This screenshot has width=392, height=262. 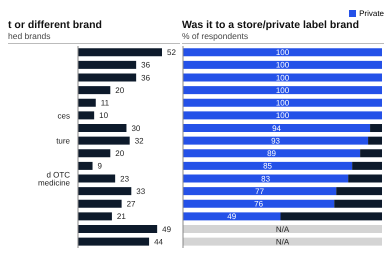 I want to click on data-label: 23, so click(x=125, y=179).